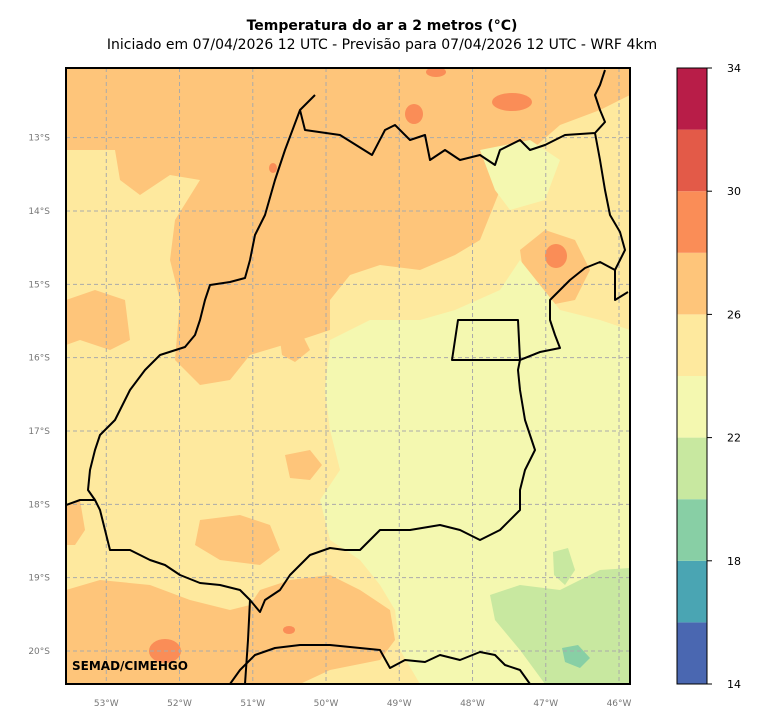  Describe the element at coordinates (80, 502) in the screenshot. I see `mato-grosso-south` at that location.